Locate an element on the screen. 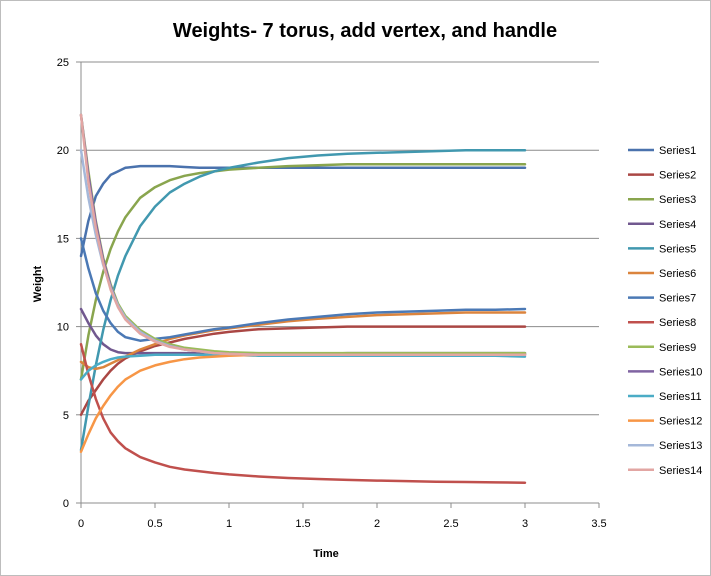 Image resolution: width=711 pixels, height=576 pixels. y-tick-label: 5 is located at coordinates (66, 416).